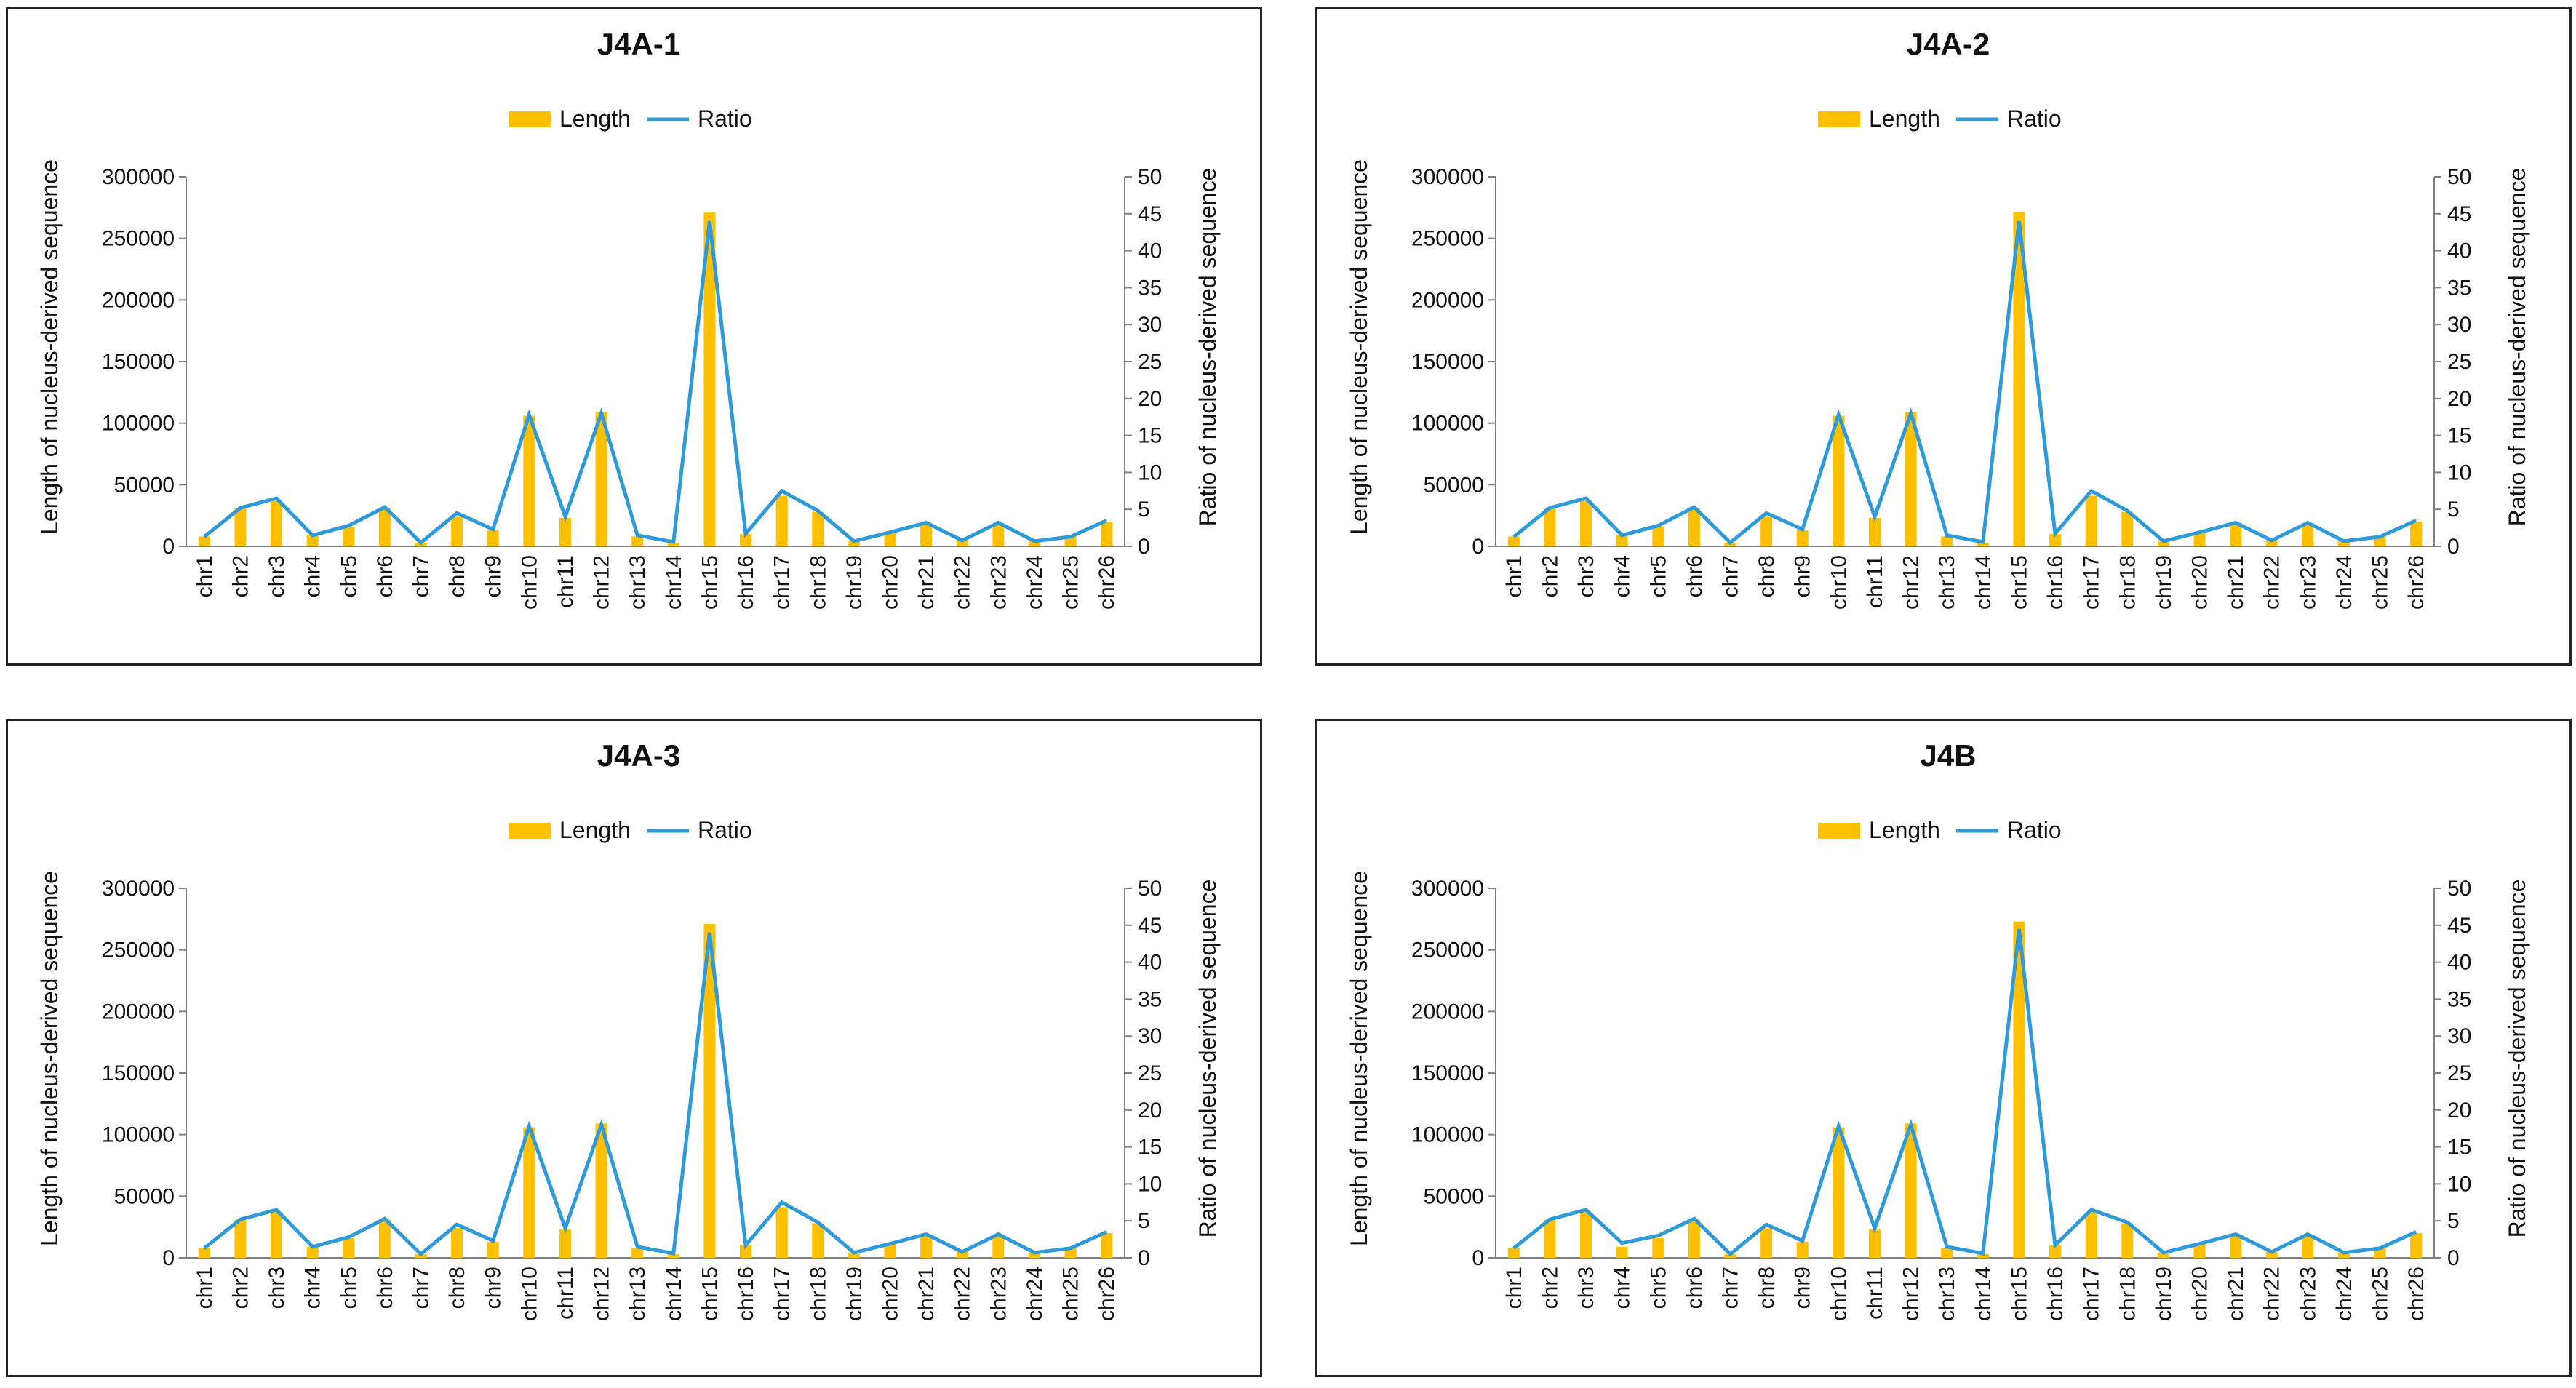  What do you see at coordinates (277, 1288) in the screenshot?
I see `x-tick-label: chr3` at bounding box center [277, 1288].